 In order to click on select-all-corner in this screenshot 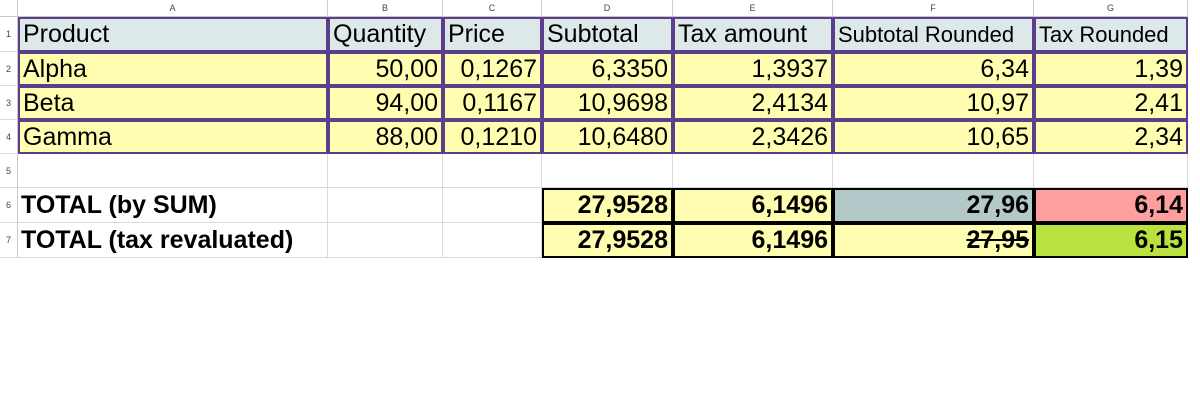, I will do `click(9, 8)`.